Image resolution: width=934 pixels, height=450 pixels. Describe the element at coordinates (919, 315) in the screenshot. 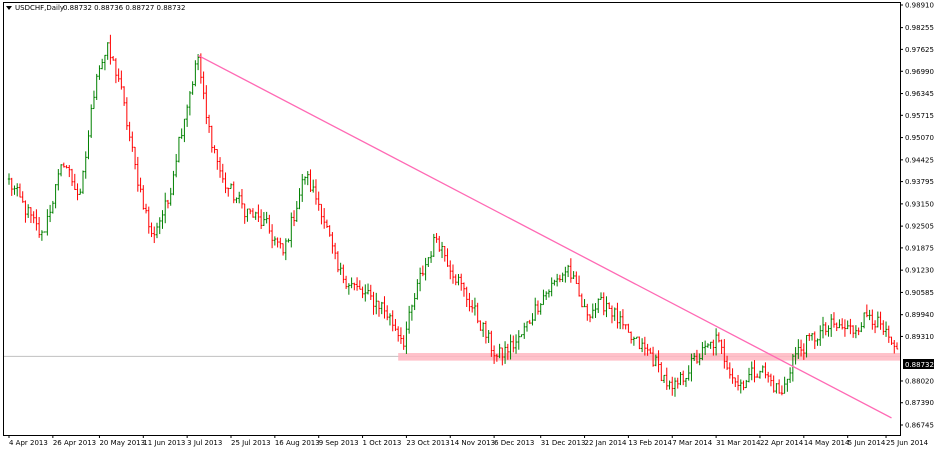

I see `y-tick-label: 0.89940` at that location.